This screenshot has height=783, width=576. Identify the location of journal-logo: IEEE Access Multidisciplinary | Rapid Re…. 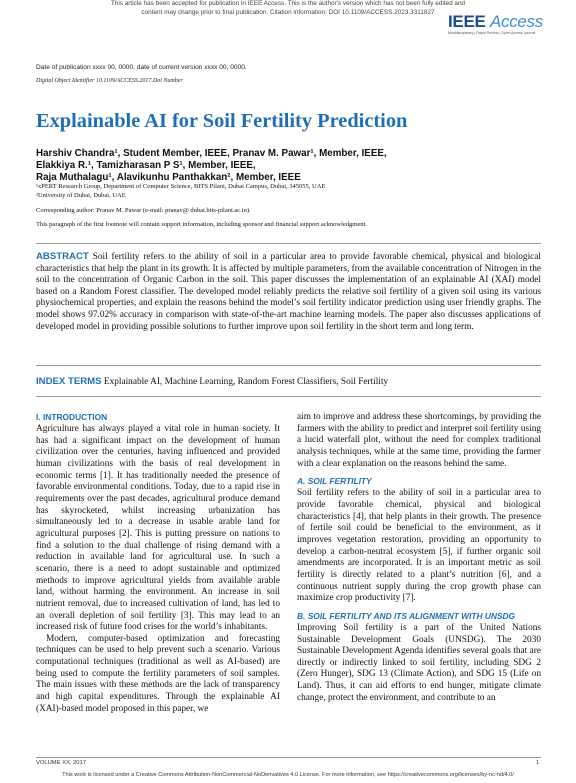
(498, 23).